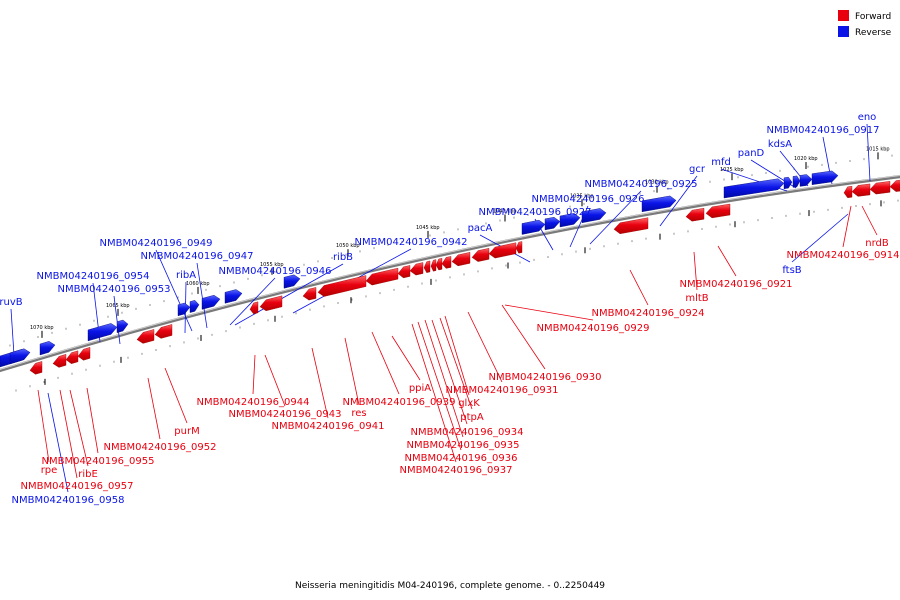 This screenshot has width=900, height=600. Describe the element at coordinates (657, 183) in the screenshot. I see `tick-label: 1030 kbp` at that location.